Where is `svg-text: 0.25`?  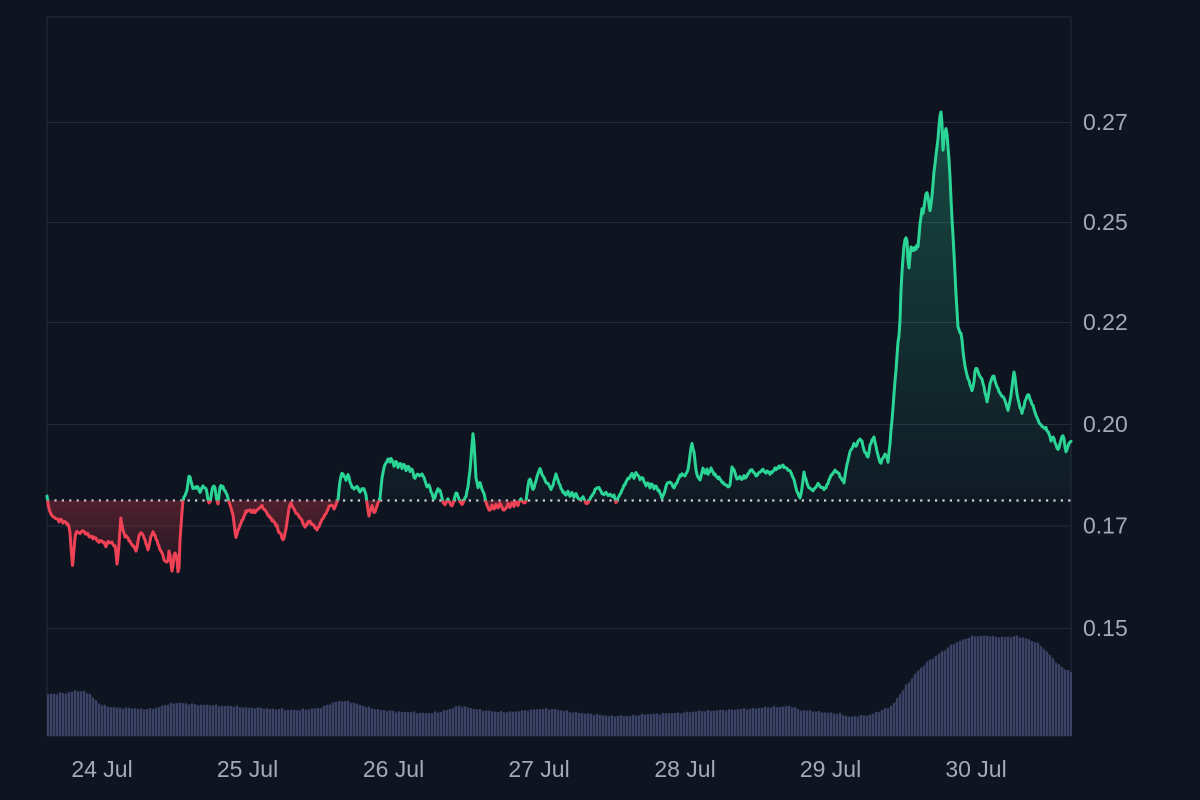
svg-text: 0.25 is located at coordinates (1105, 222).